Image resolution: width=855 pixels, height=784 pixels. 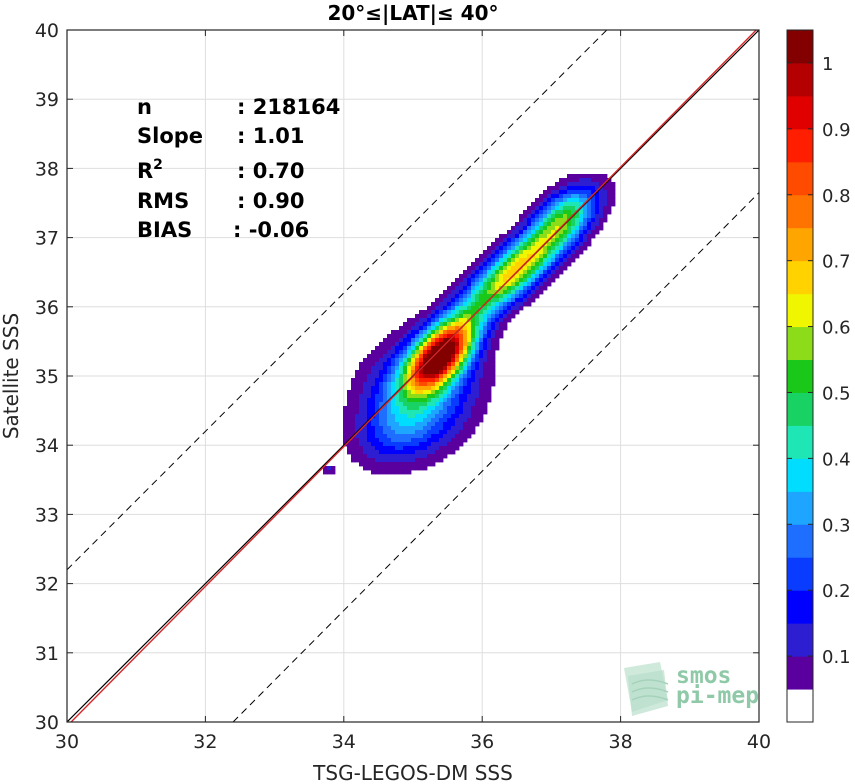 What do you see at coordinates (170, 136) in the screenshot?
I see `stat-label: Slope` at bounding box center [170, 136].